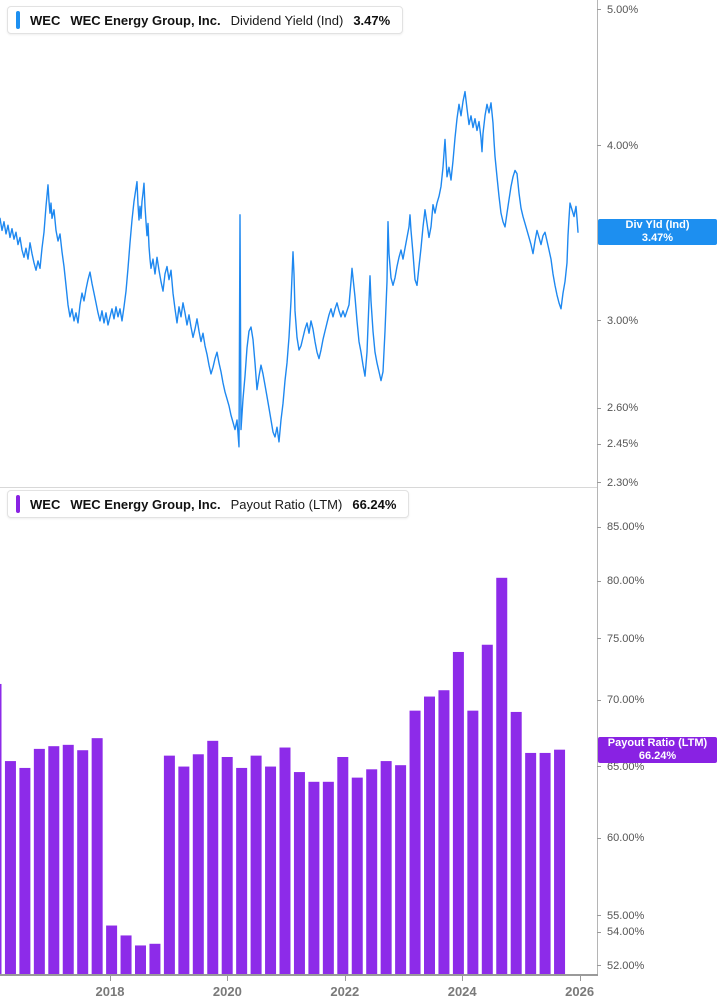 The width and height of the screenshot is (717, 1005). I want to click on y-tick-label: 80.00%, so click(626, 581).